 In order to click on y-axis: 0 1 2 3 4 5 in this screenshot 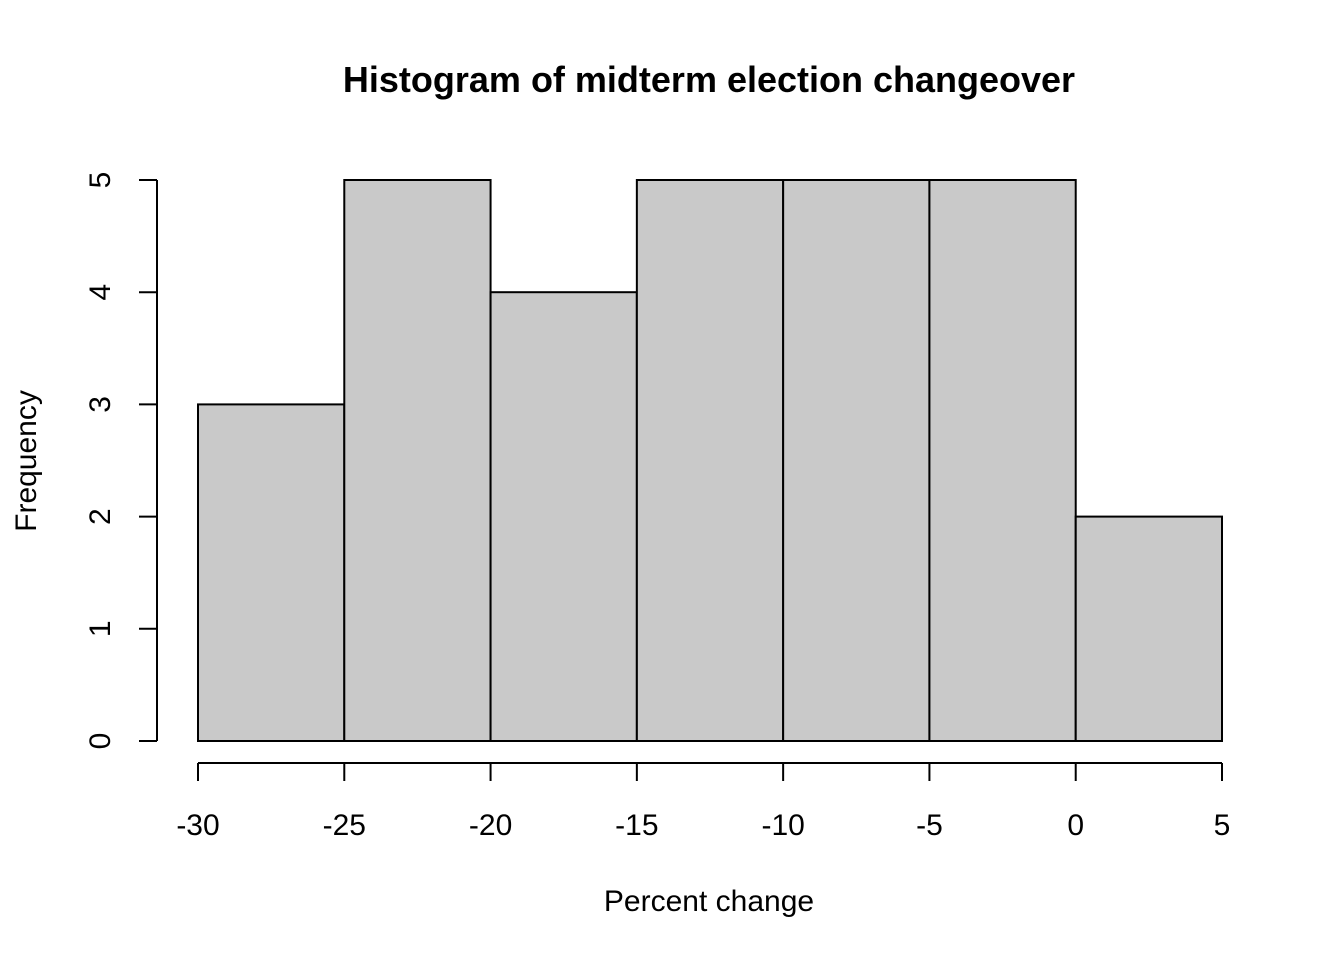, I will do `click(121, 461)`.